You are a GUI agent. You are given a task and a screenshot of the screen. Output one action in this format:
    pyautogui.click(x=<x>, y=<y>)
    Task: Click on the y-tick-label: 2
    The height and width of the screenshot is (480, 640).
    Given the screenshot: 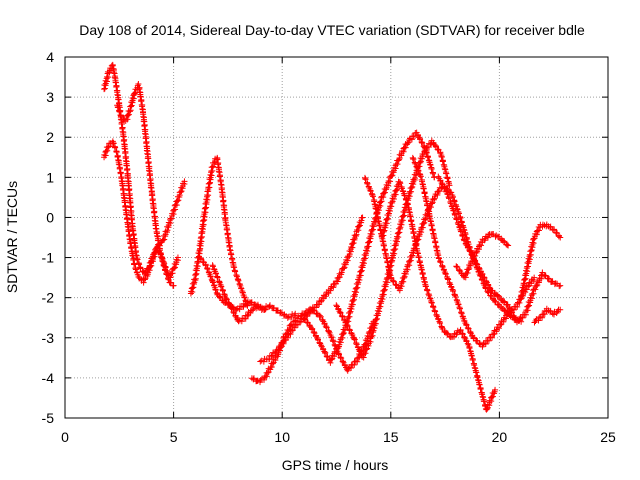 What is the action you would take?
    pyautogui.click(x=50, y=137)
    